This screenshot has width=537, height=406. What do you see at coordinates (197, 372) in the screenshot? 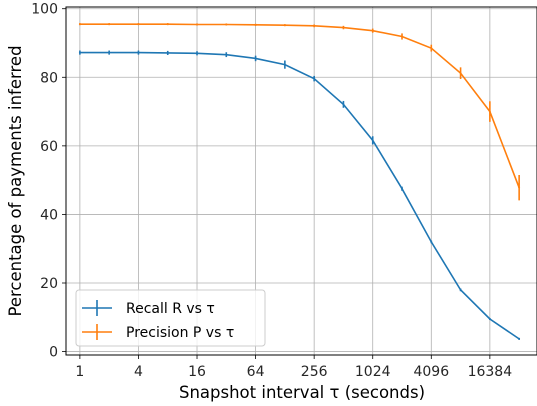
I see `x-tick-label: 16` at bounding box center [197, 372].